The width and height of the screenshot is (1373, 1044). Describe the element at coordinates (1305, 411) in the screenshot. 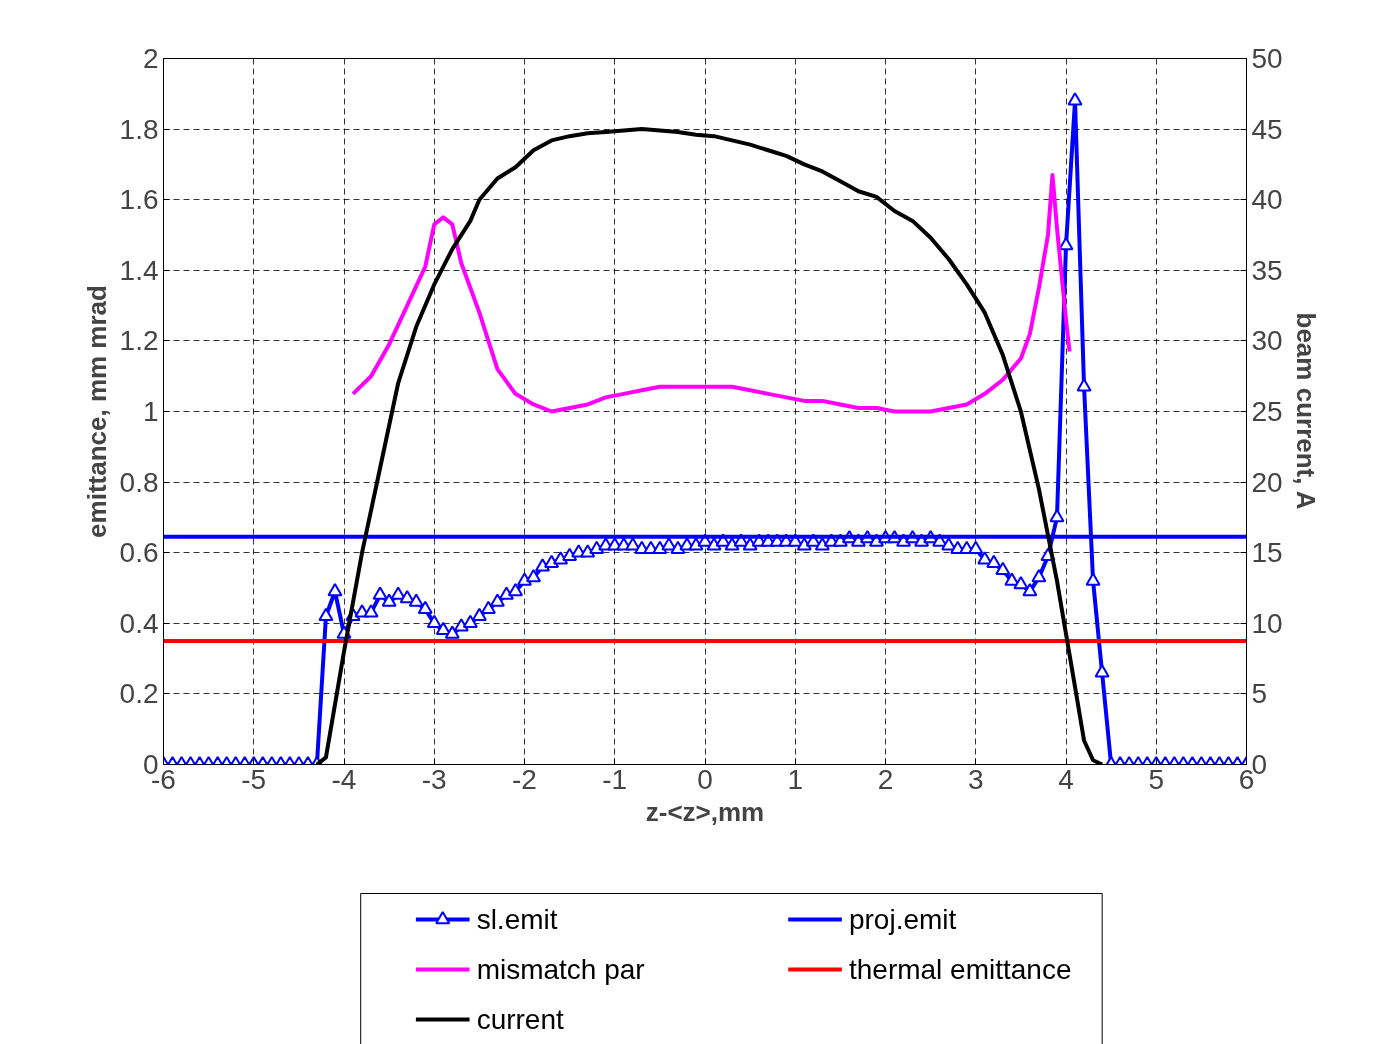

I see `y2-axis-title: beam current, A` at that location.